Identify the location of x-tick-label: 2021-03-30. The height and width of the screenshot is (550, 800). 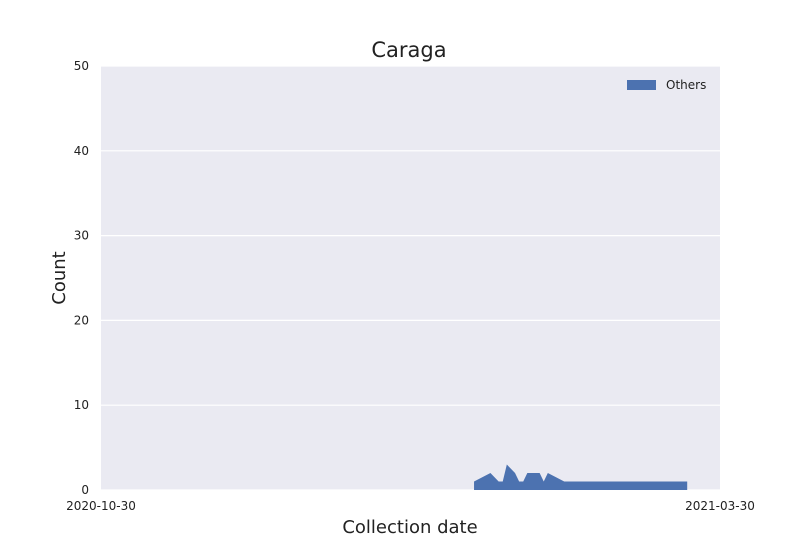
(720, 506).